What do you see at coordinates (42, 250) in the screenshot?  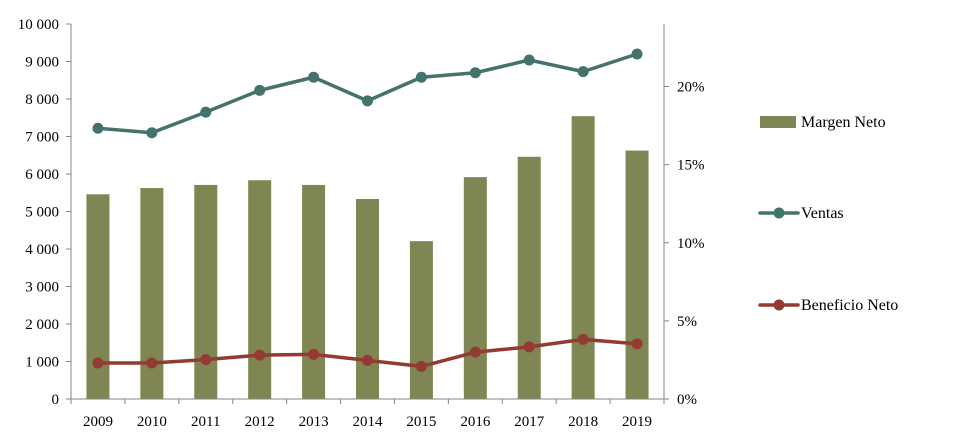 I see `left-tick-label: 4 000` at bounding box center [42, 250].